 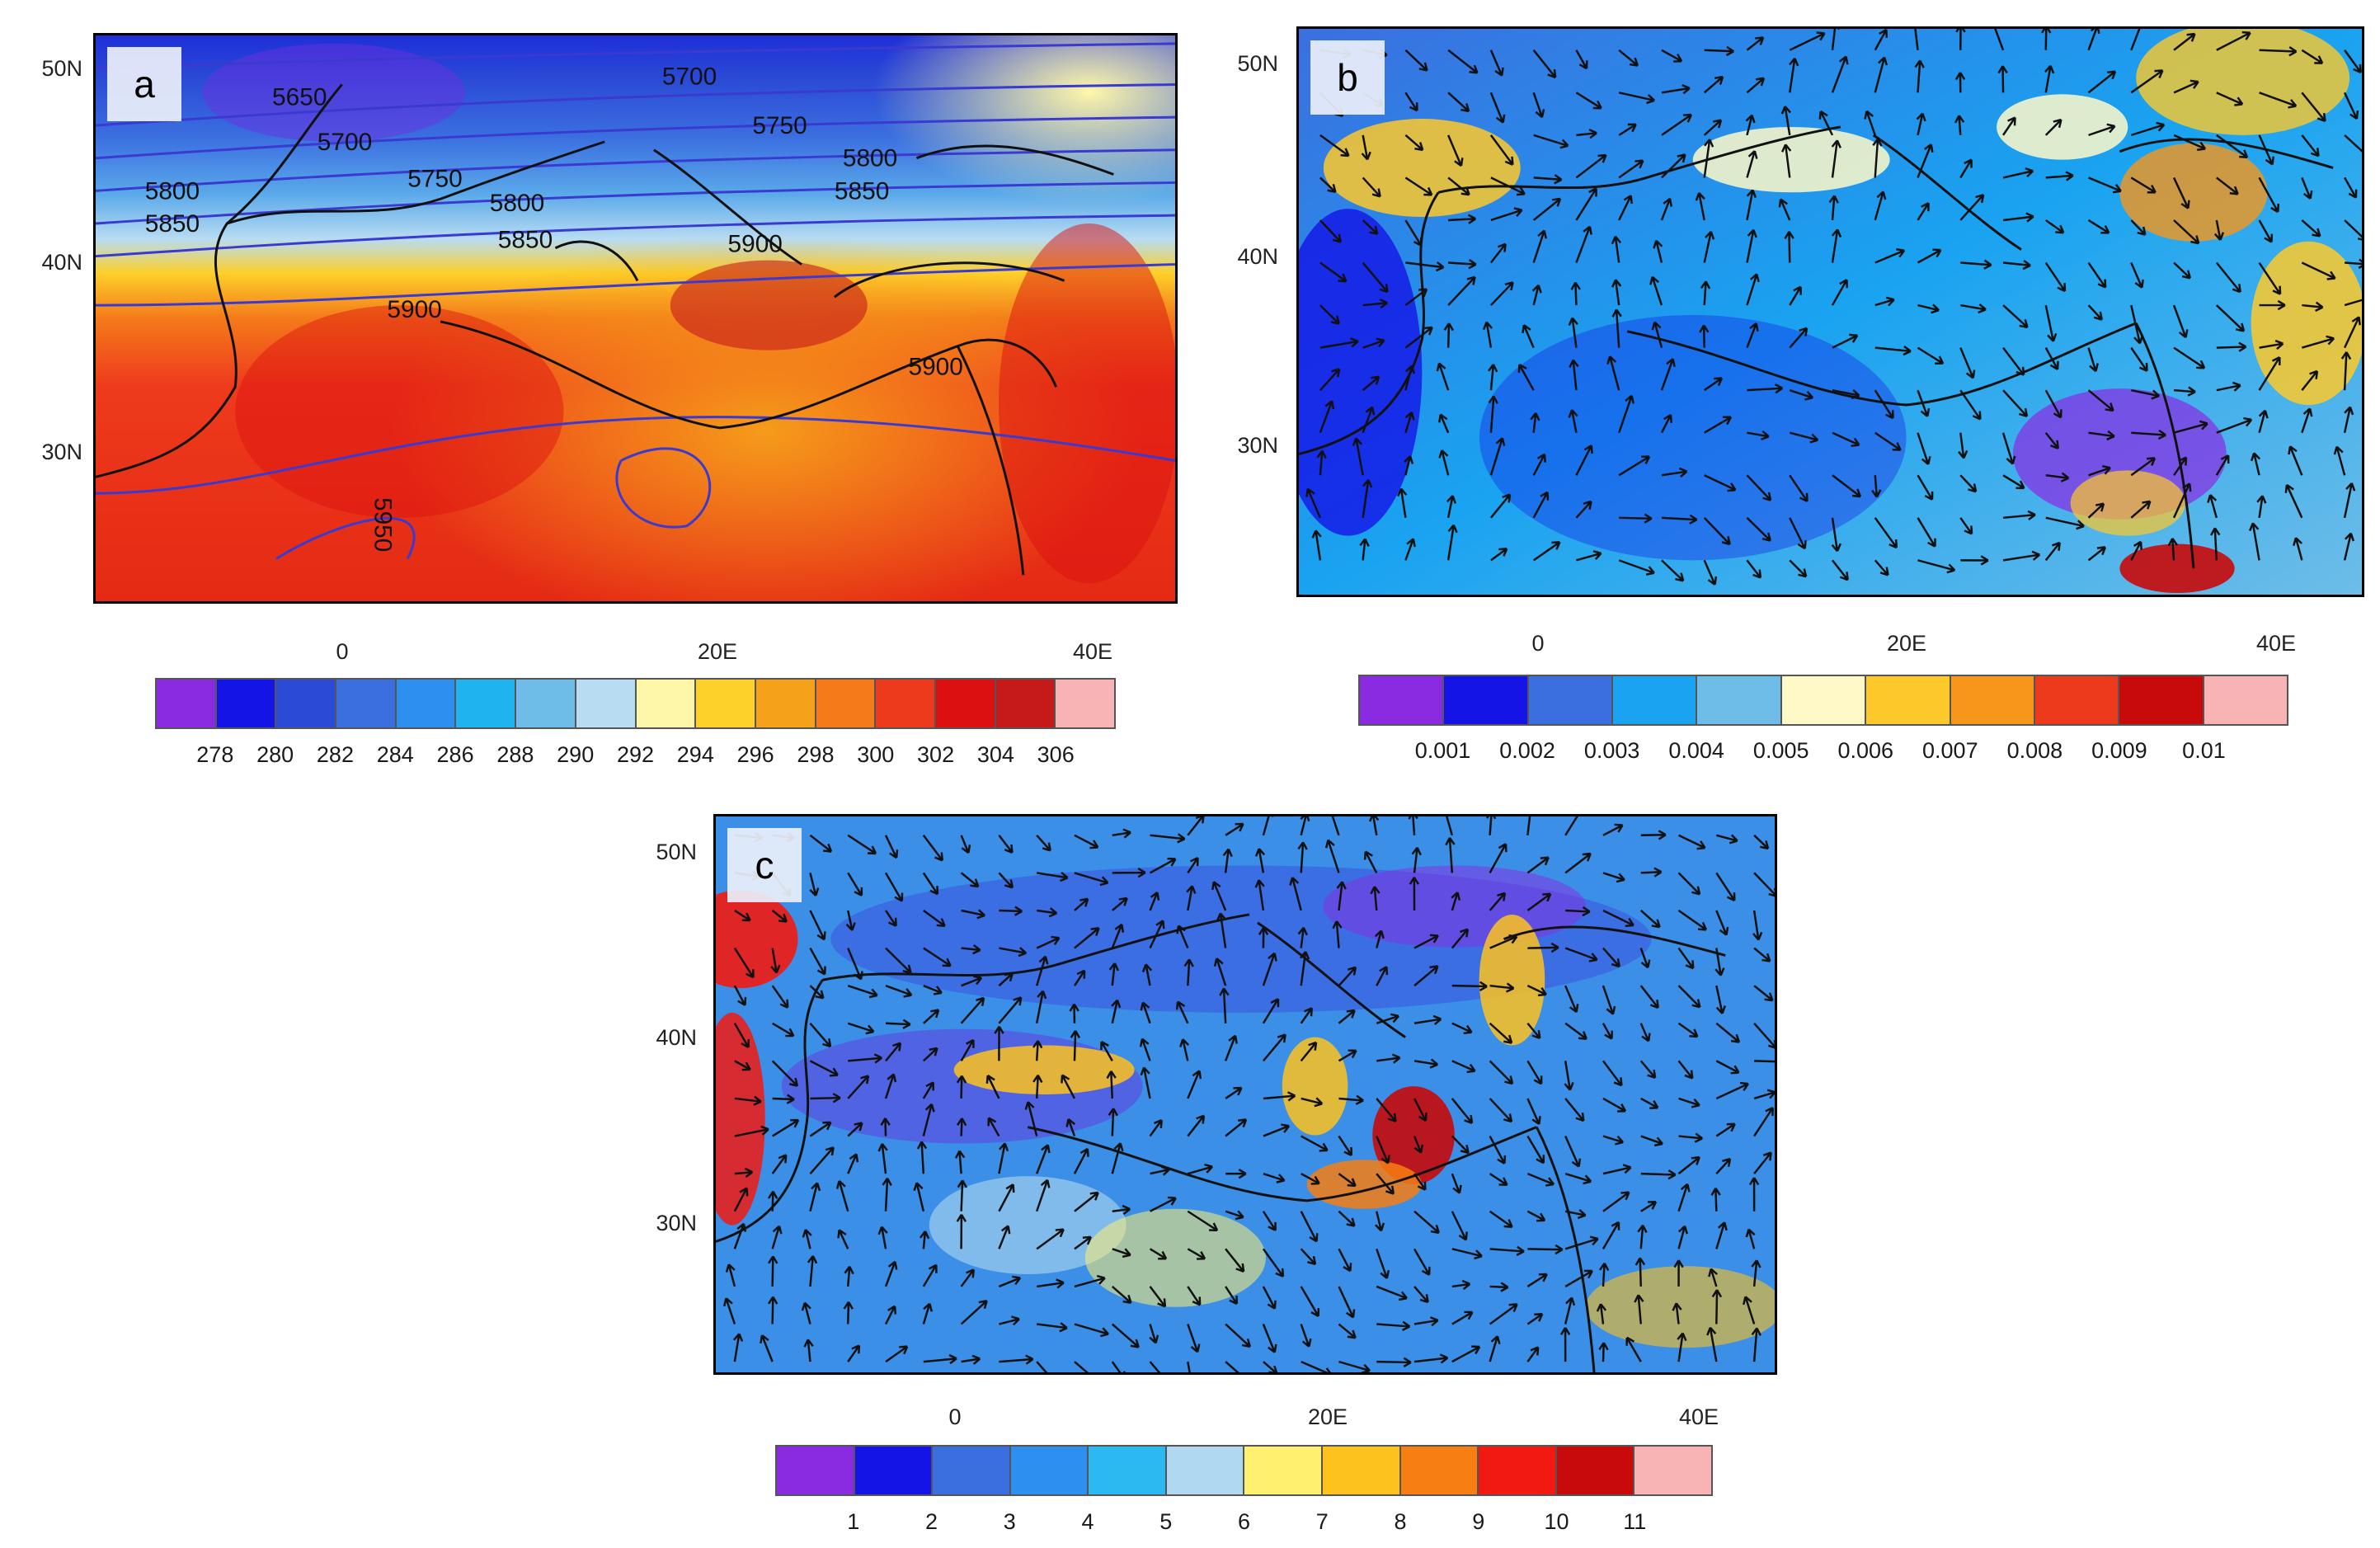 I want to click on colorbar-label: 1, so click(x=853, y=1521).